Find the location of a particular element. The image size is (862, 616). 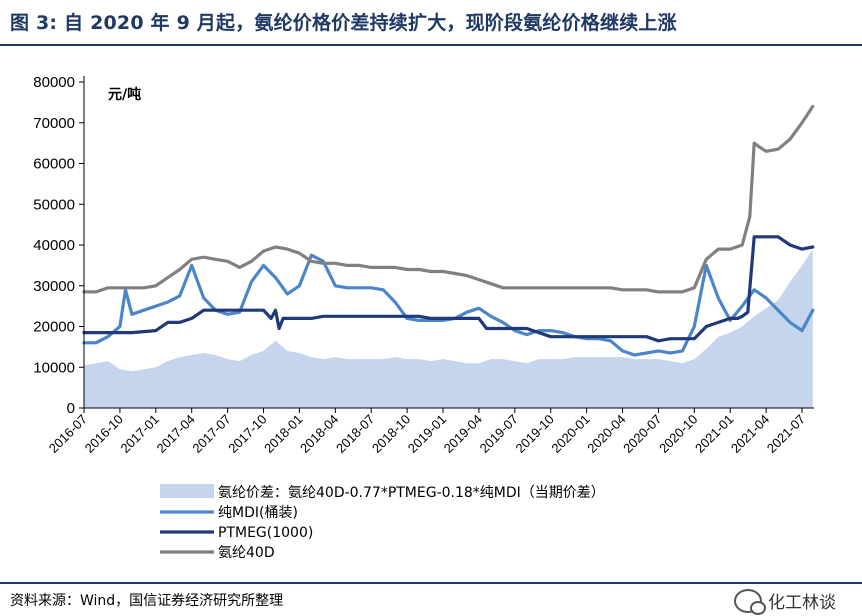

x-tick-label: 2017-10 is located at coordinates (247, 434).